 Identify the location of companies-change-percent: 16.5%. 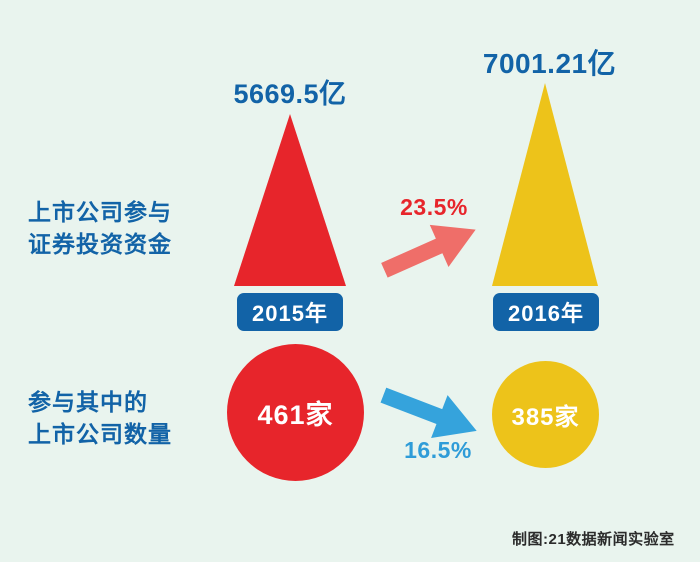
(438, 450).